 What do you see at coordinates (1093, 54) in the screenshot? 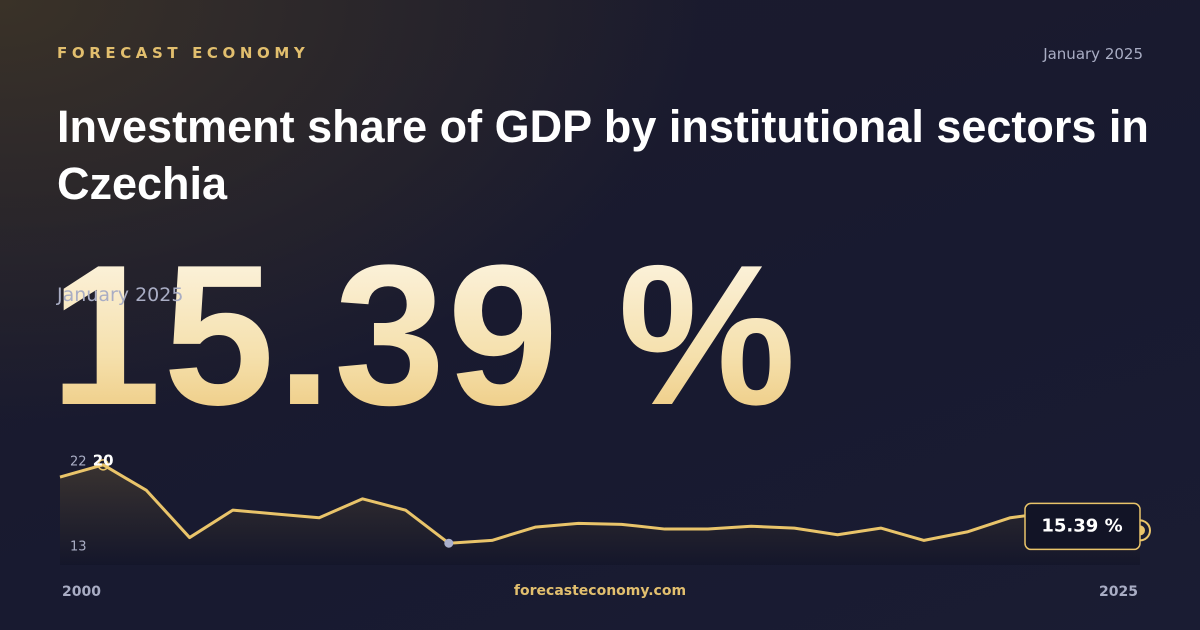
I see `date: January 2025` at bounding box center [1093, 54].